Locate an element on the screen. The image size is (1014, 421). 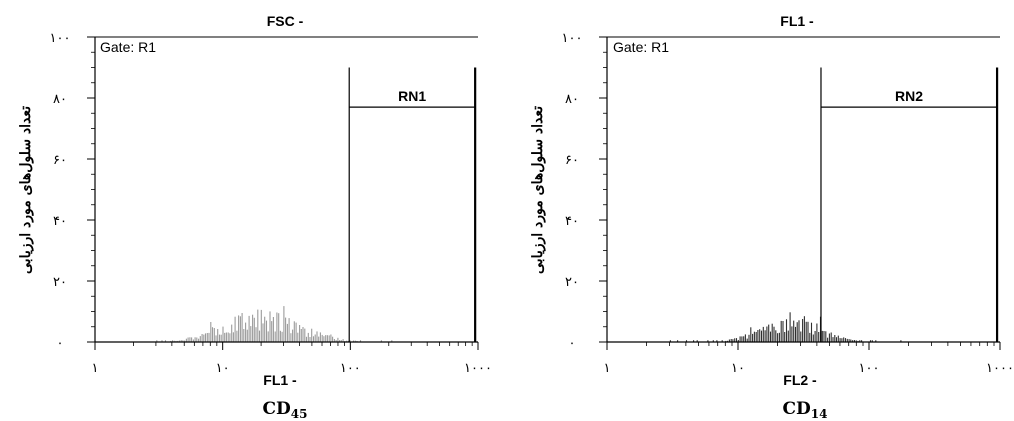
marker-label: CD14 is located at coordinates (805, 410).